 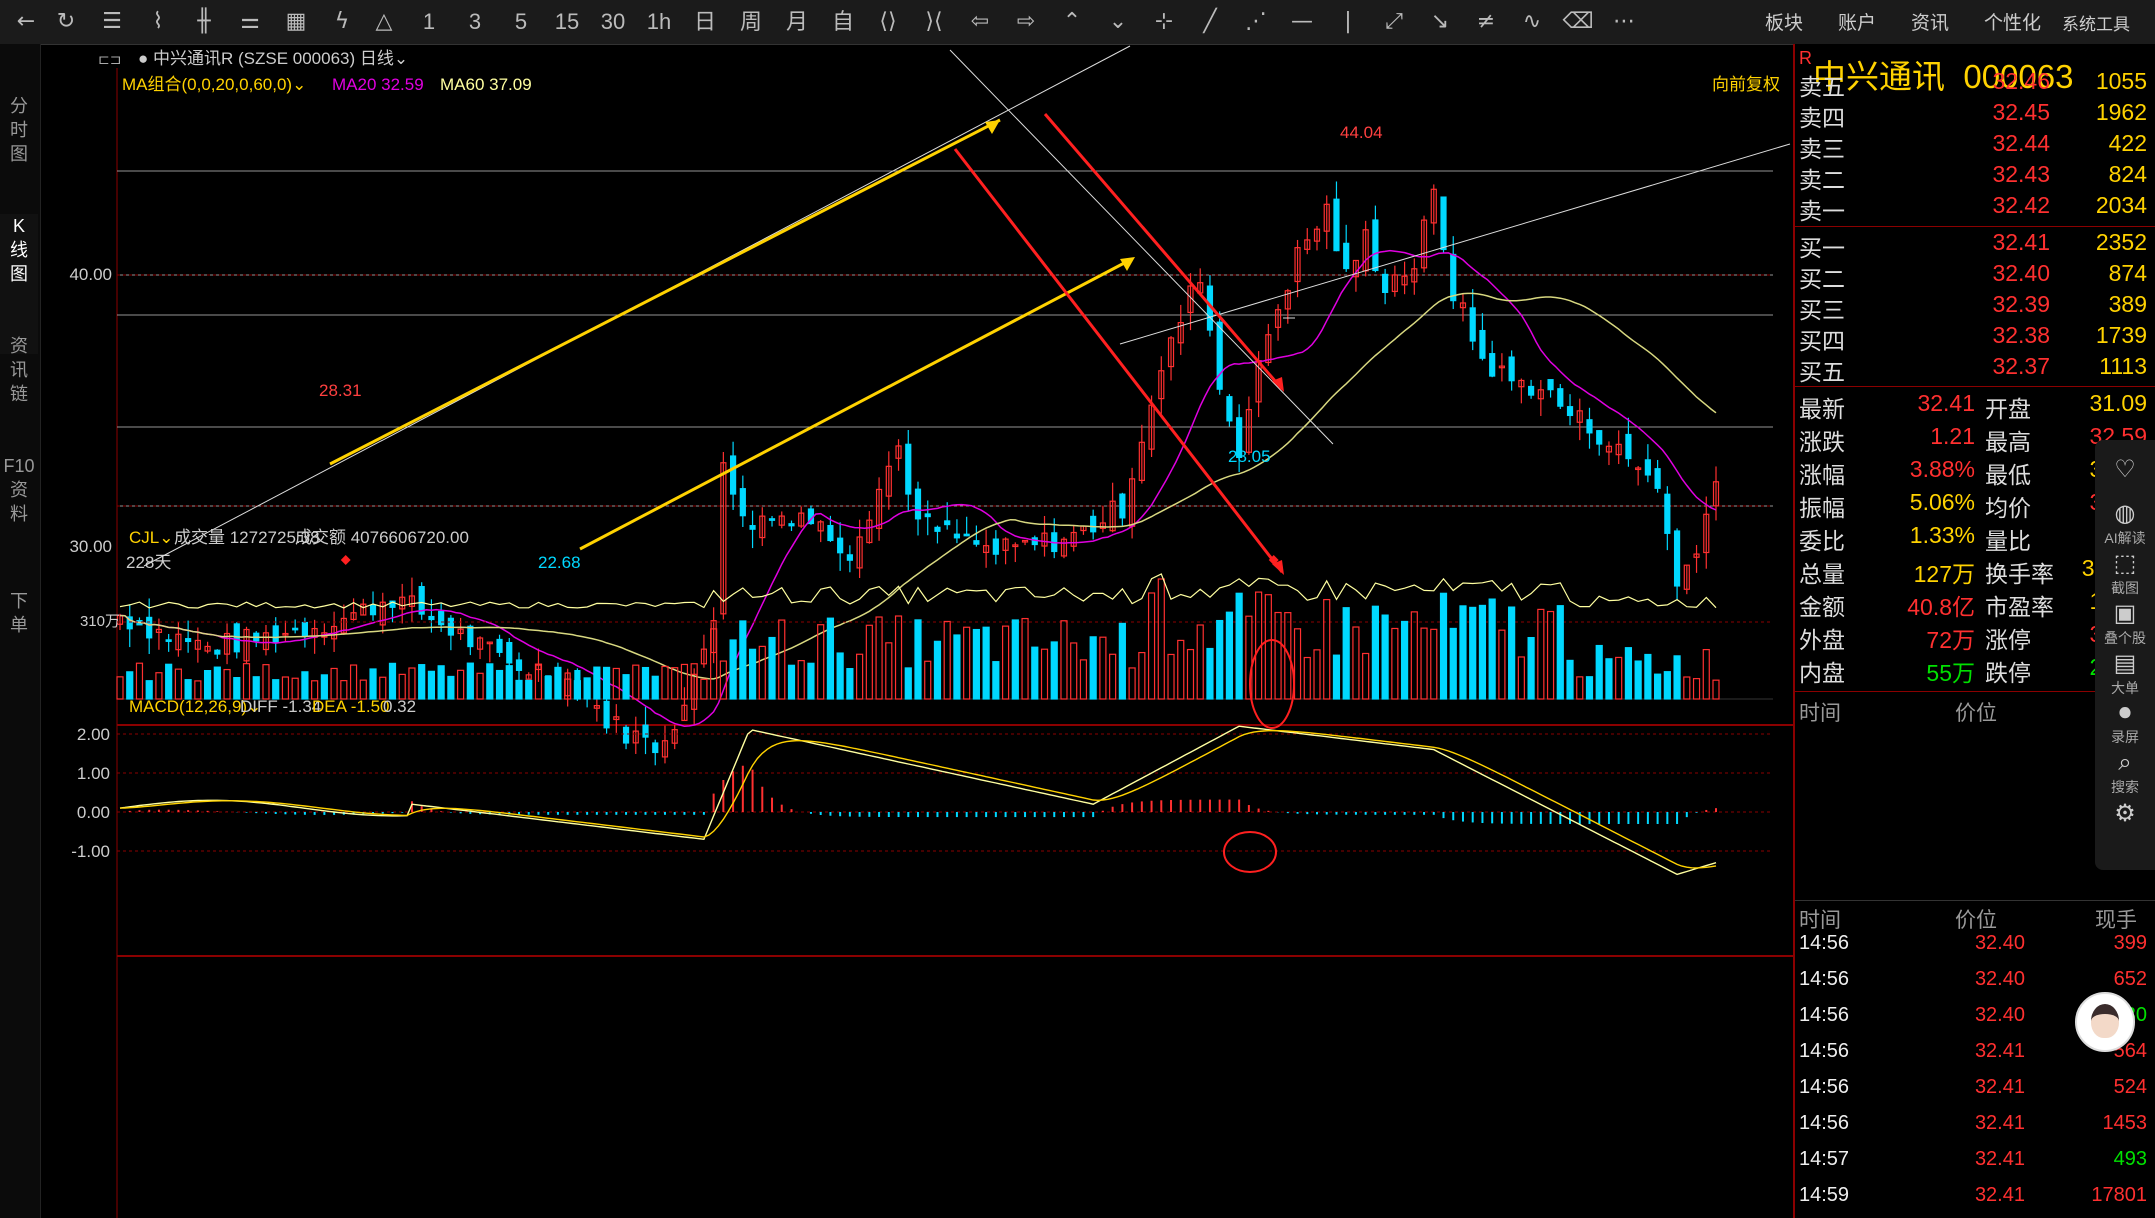 What do you see at coordinates (2008, 409) in the screenshot?
I see `stat-label: 开盘` at bounding box center [2008, 409].